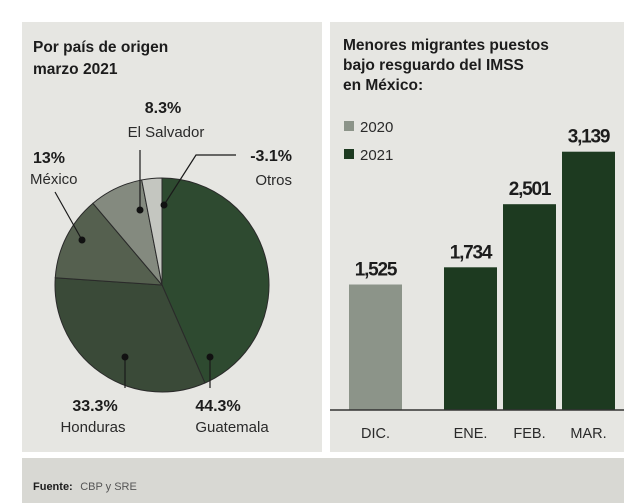  I want to click on slice-pct-otros: -3.1%, so click(271, 156).